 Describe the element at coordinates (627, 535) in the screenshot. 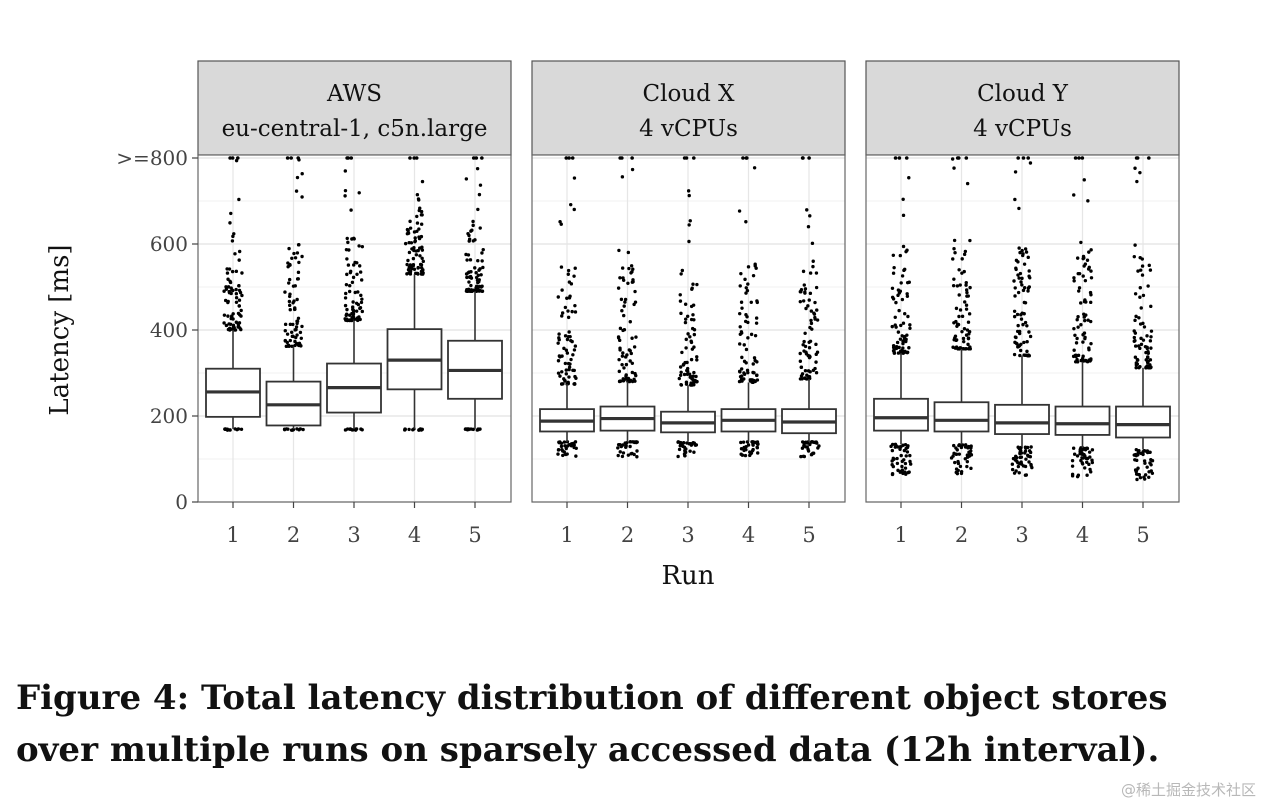

I see `x-tick-label: 2` at that location.